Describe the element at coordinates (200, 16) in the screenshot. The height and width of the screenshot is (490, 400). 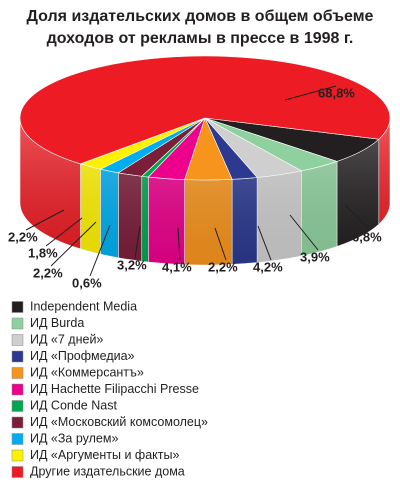
I see `chart-title: Доля издательских домов в общем объеме` at that location.